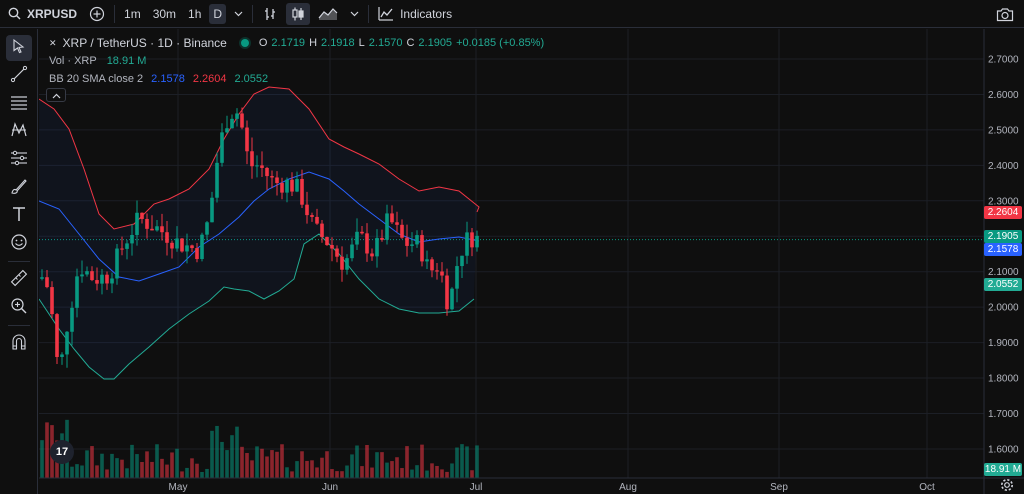  What do you see at coordinates (1005, 14) in the screenshot?
I see `snapshot-button` at bounding box center [1005, 14].